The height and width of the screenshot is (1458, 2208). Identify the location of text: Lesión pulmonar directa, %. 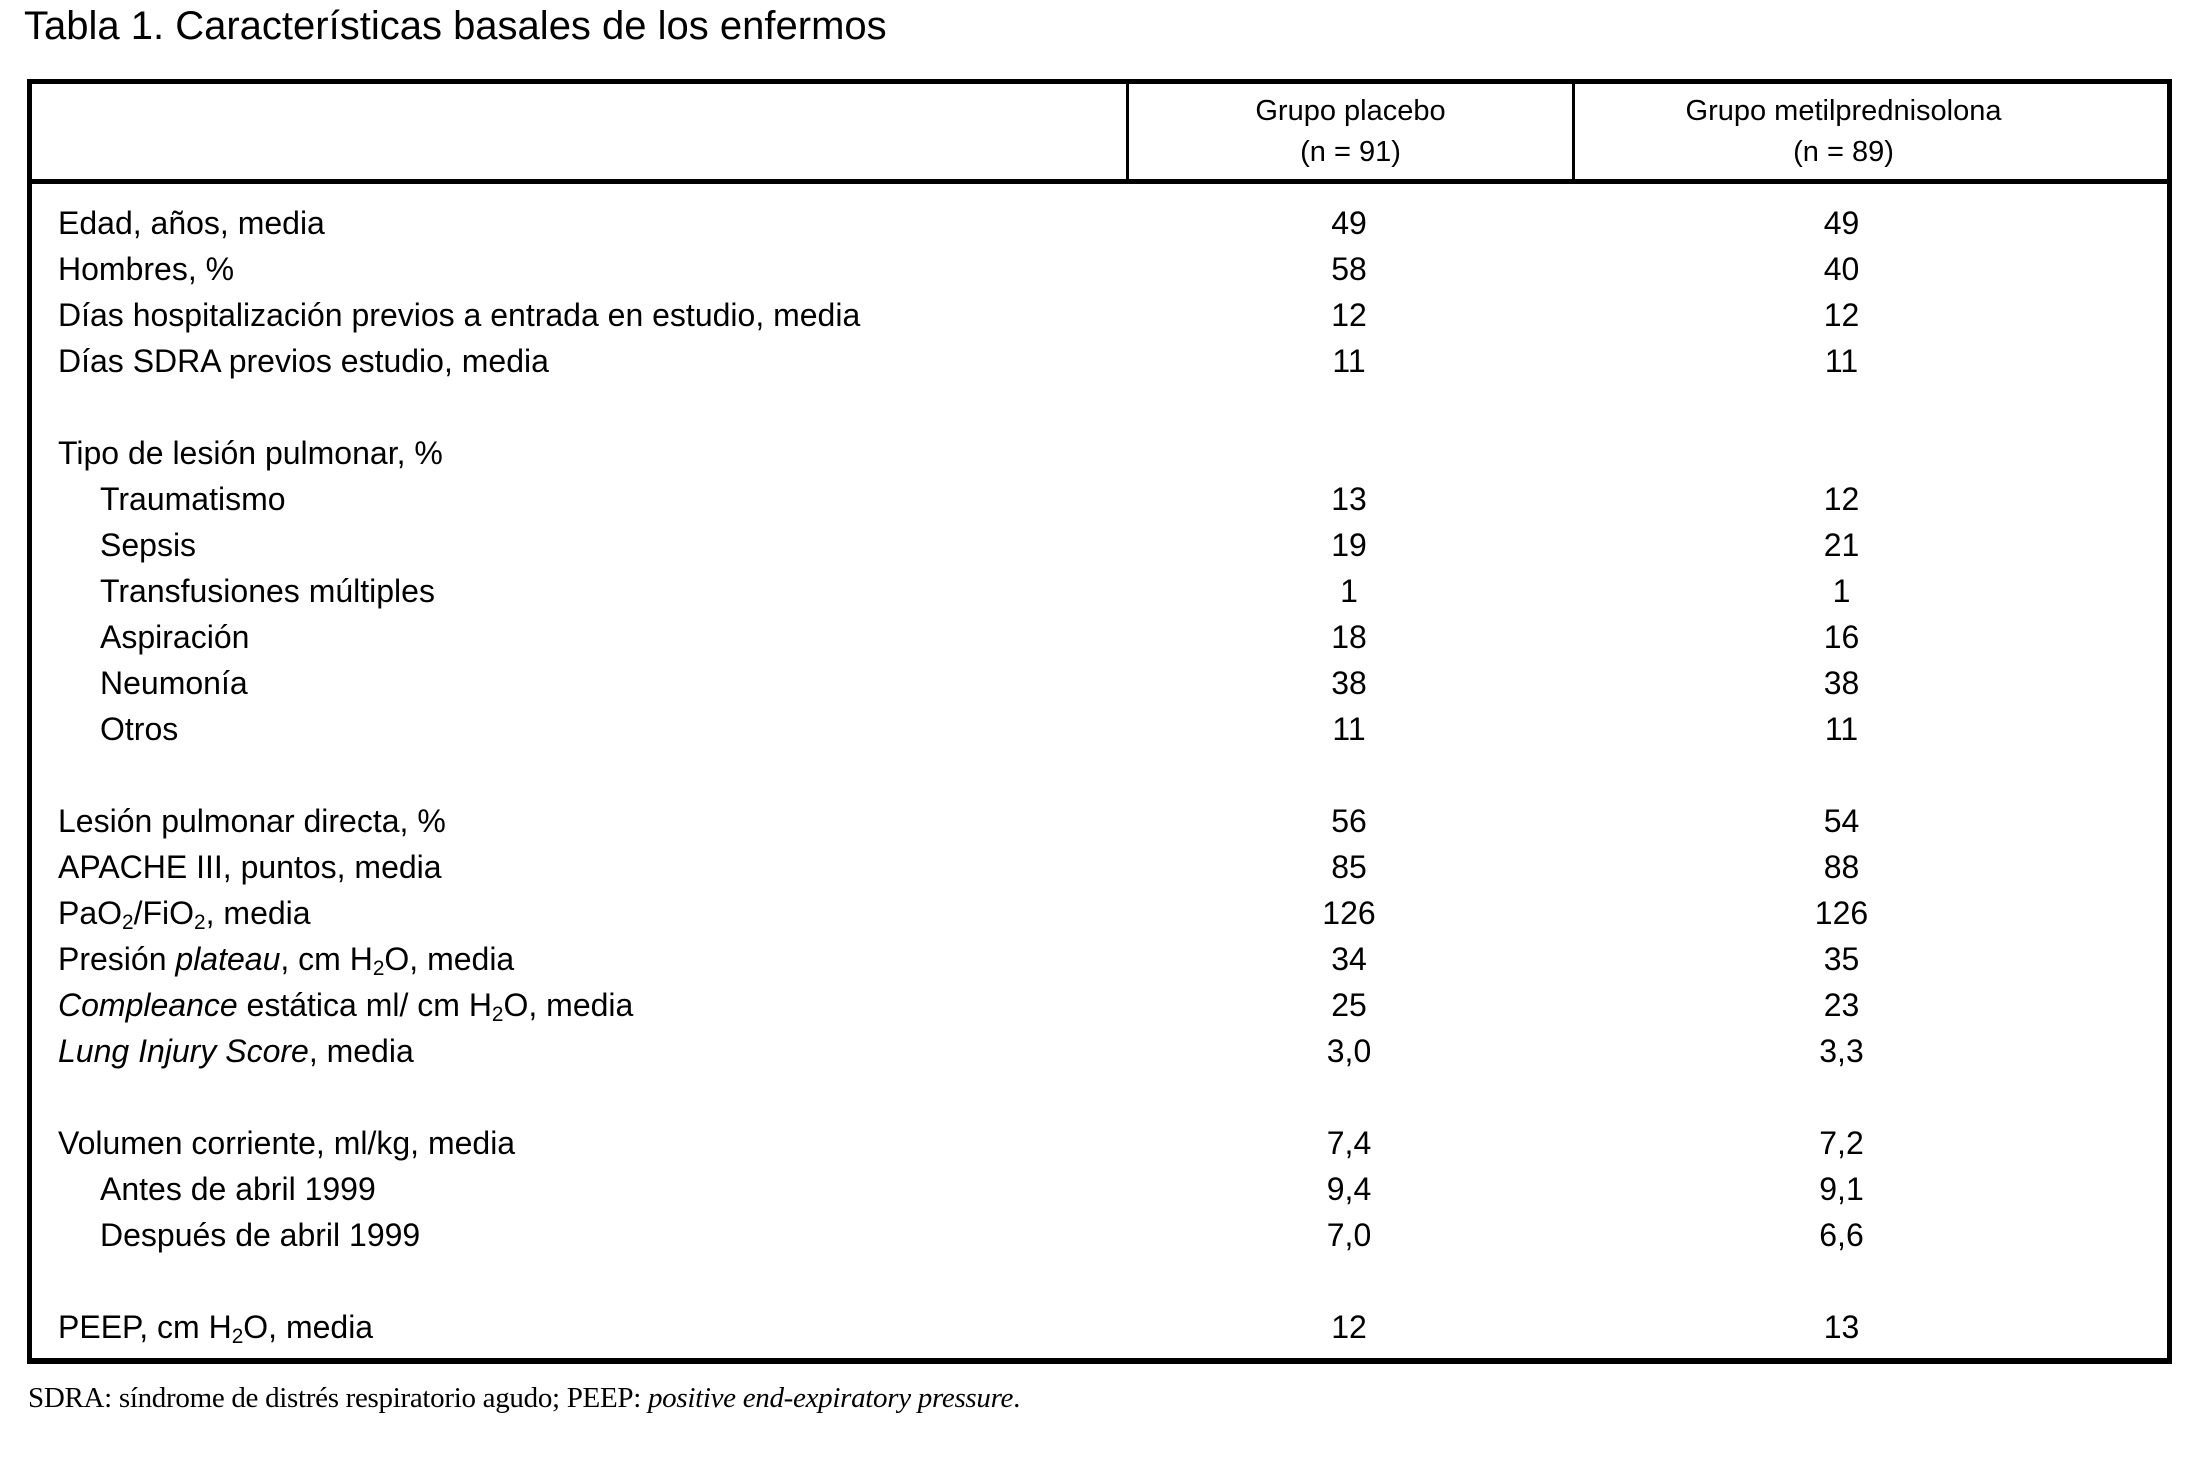
(252, 820).